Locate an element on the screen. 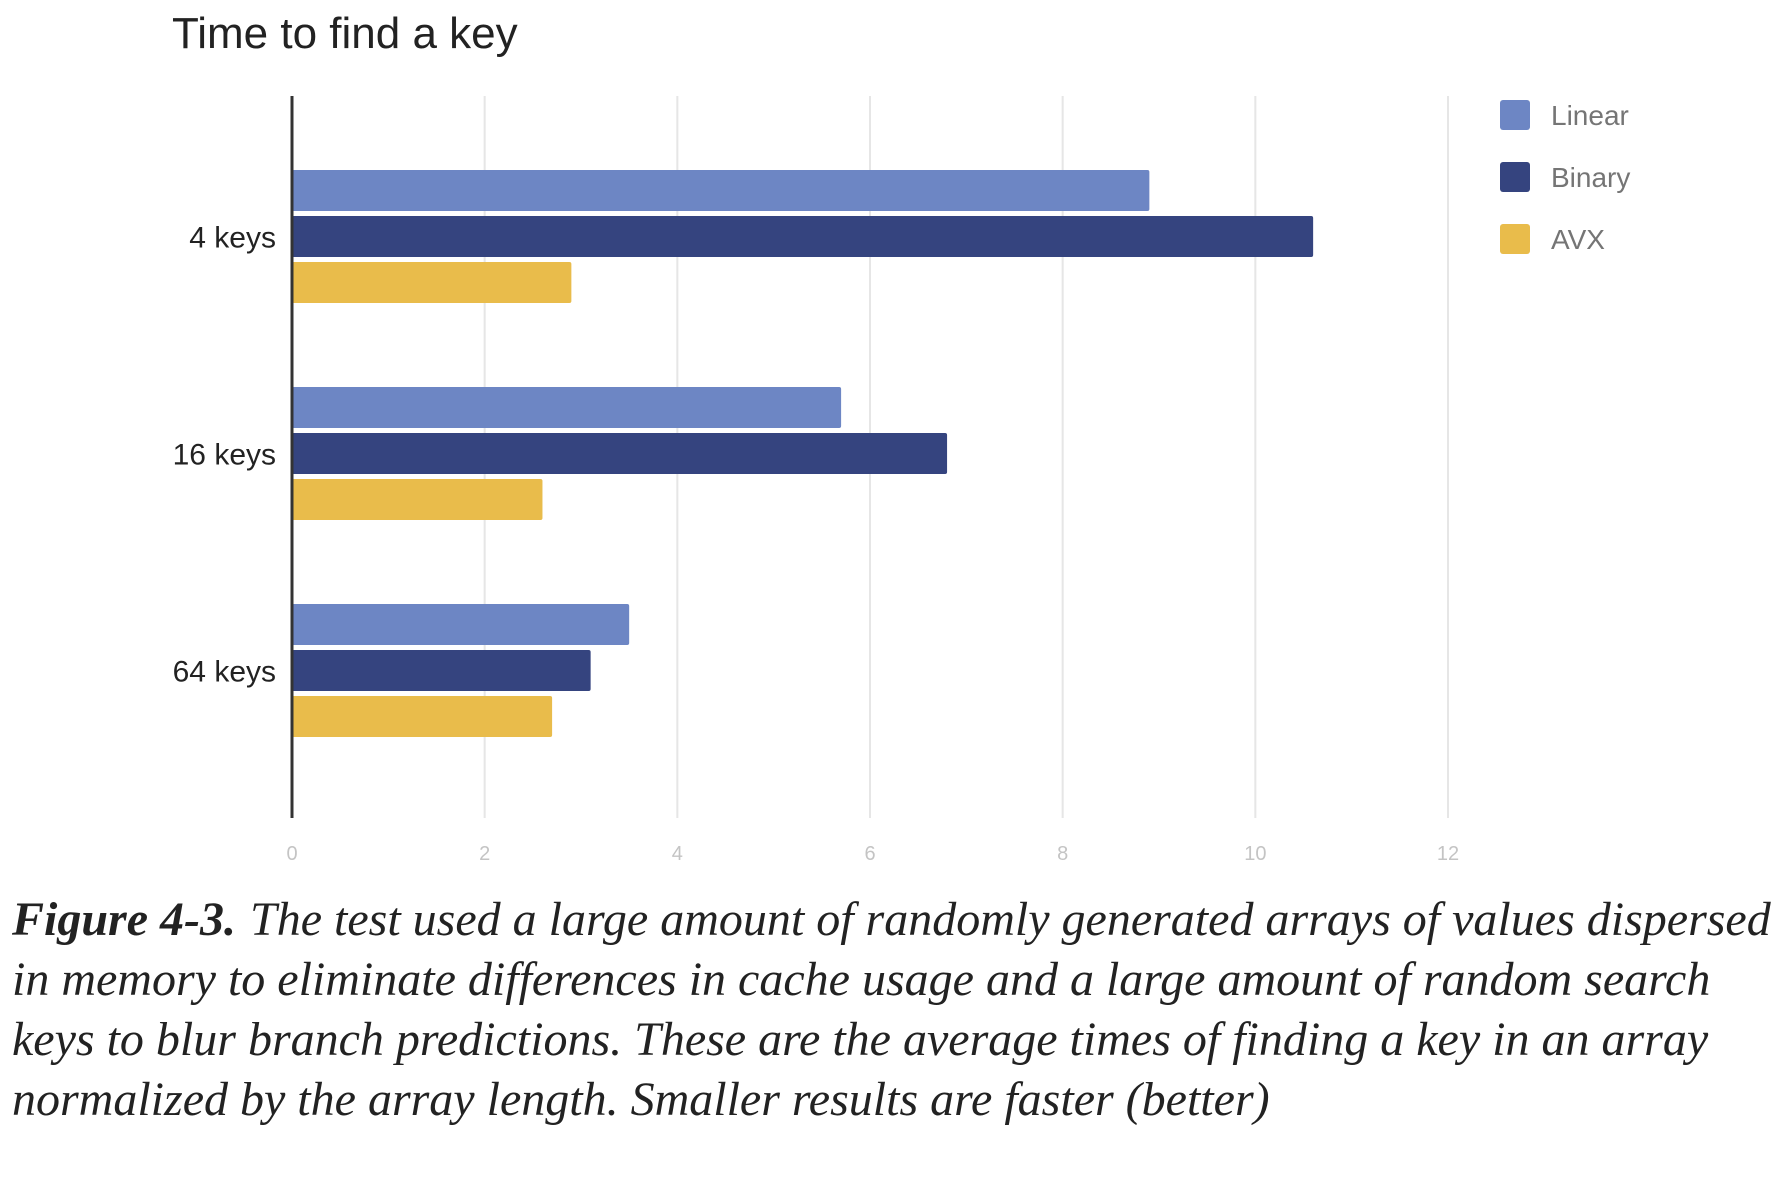  x-tick-label: 2 is located at coordinates (484, 854).